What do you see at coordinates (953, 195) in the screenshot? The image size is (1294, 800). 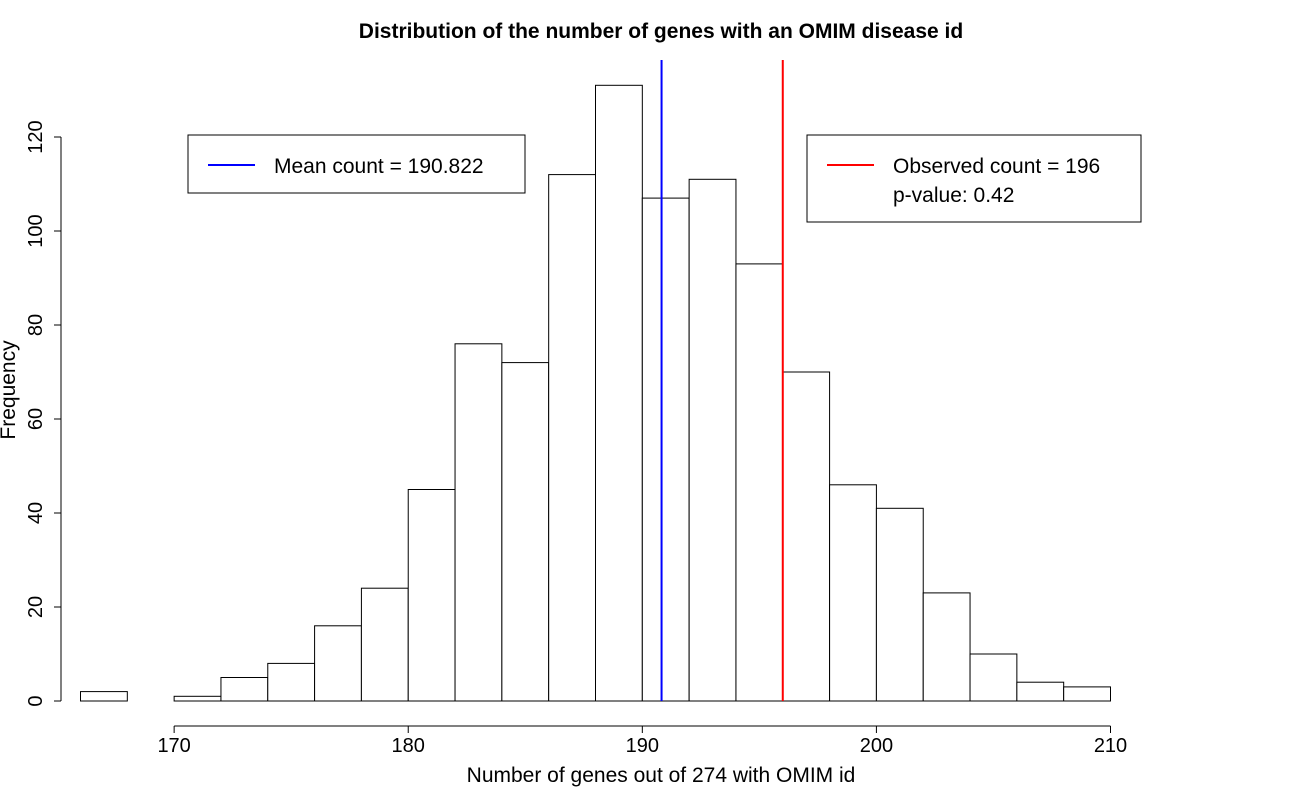 I see `legend-label: p-value: 0.42` at bounding box center [953, 195].